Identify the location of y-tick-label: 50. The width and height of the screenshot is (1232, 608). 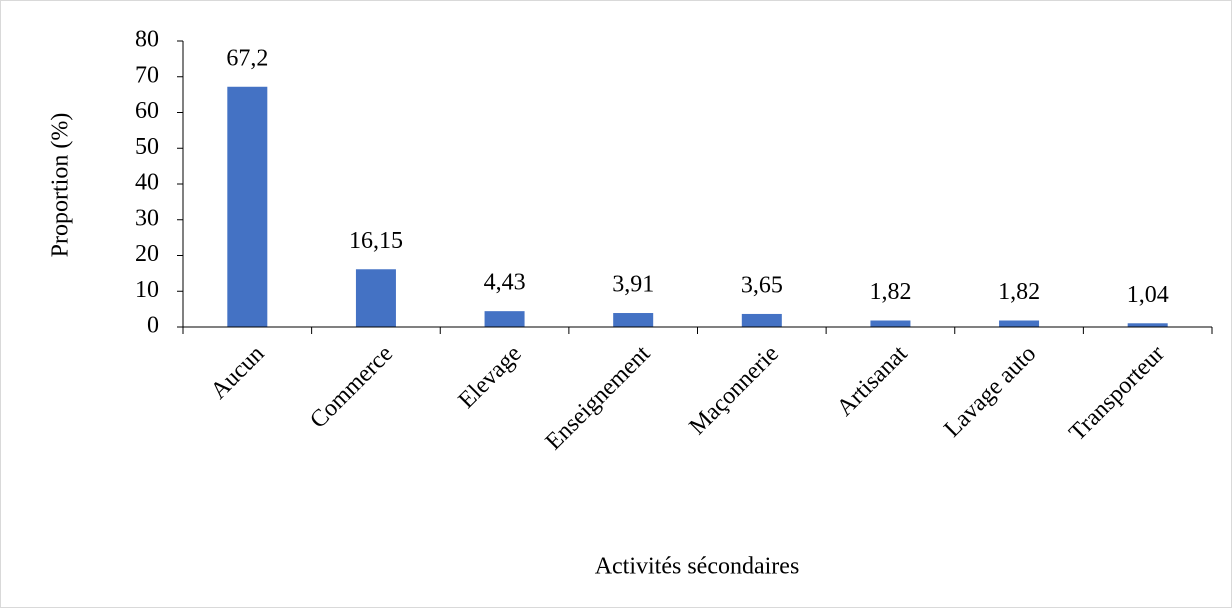
(147, 147).